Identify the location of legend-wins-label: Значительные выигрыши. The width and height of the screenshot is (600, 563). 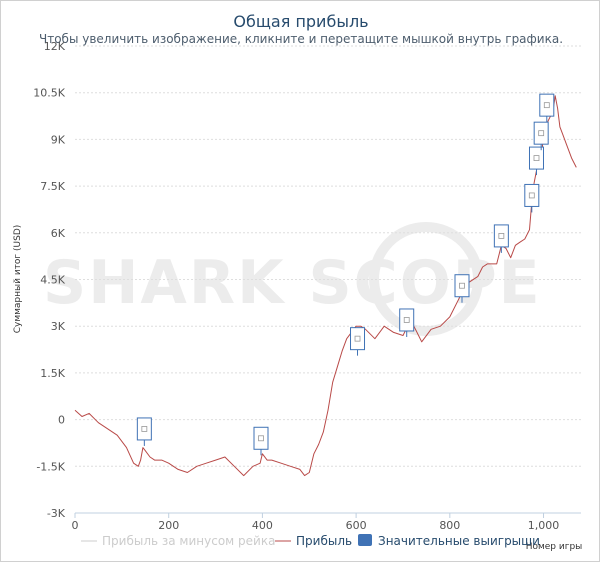
(459, 541).